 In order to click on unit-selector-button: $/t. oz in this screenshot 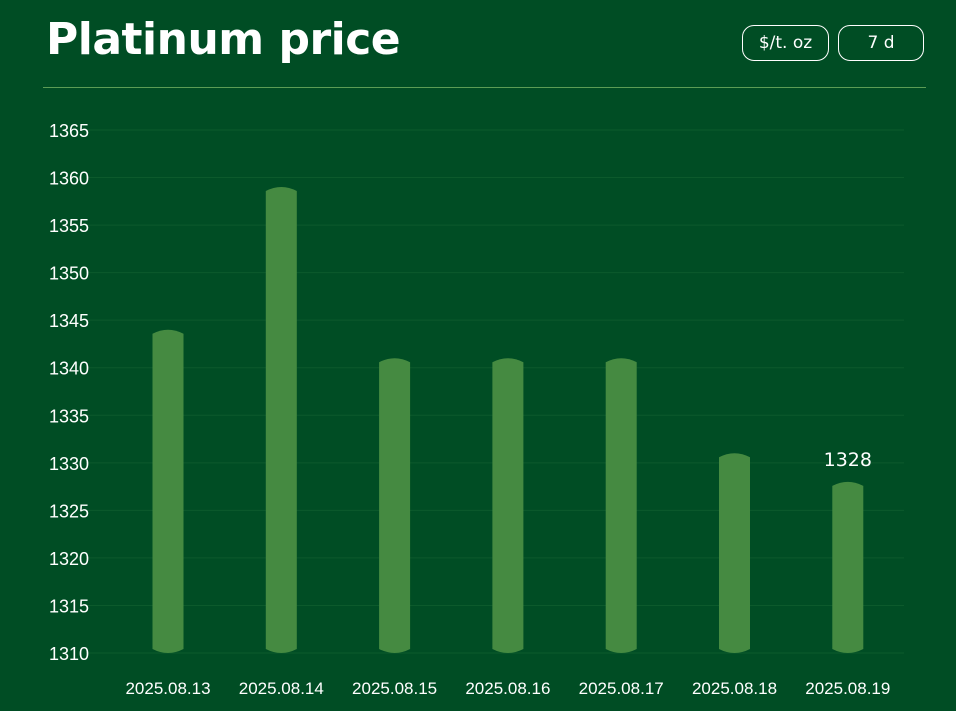, I will do `click(785, 43)`.